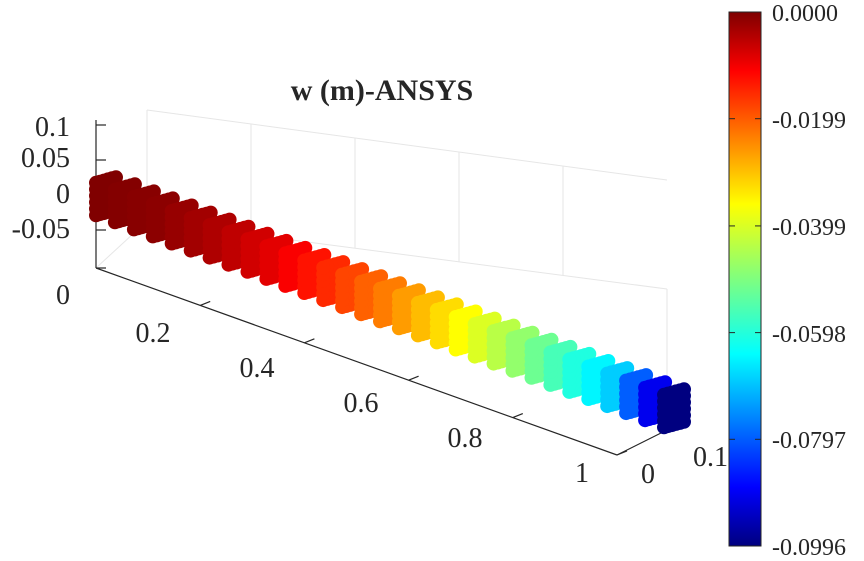 The width and height of the screenshot is (864, 561). I want to click on z-tick-label: -0.05, so click(41, 229).